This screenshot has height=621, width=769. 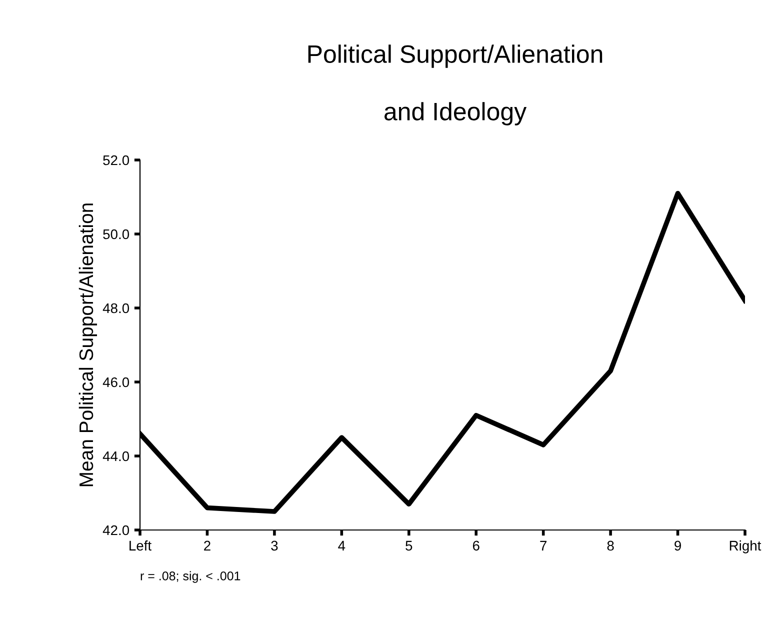 I want to click on chart-title: Political Support/Alienation and Ideology, so click(x=455, y=85).